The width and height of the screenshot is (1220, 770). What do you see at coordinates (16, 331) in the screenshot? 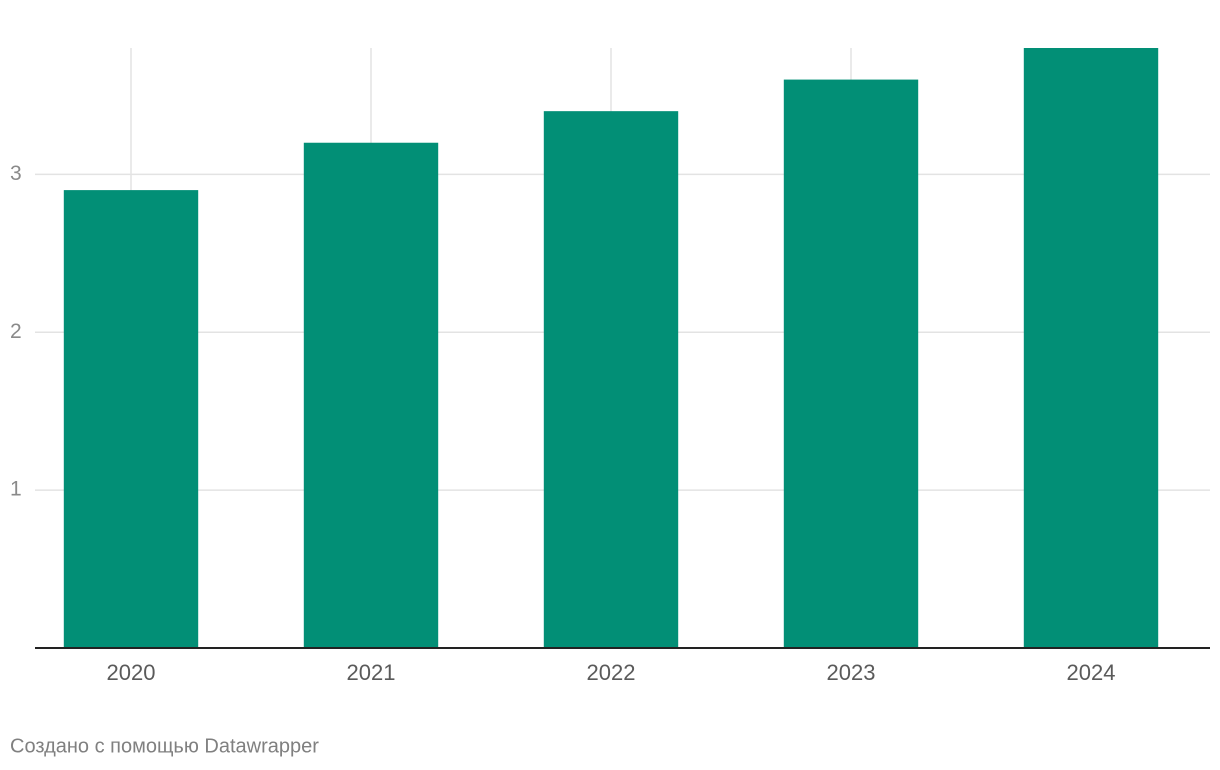
I see `y-tick-label: 2` at bounding box center [16, 331].